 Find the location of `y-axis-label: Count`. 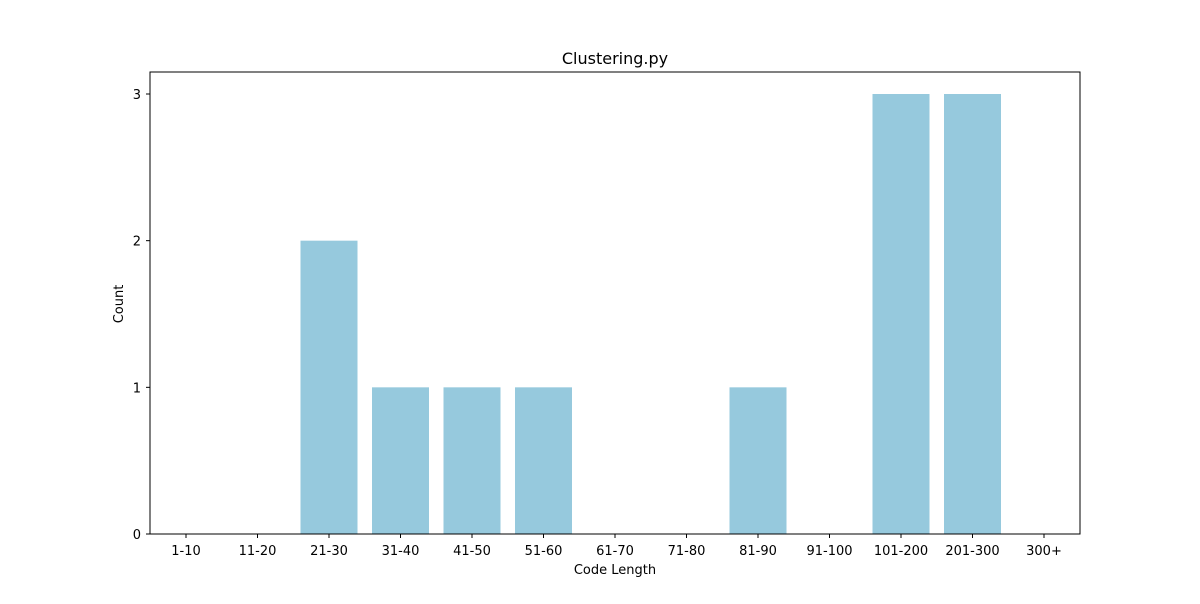

y-axis-label: Count is located at coordinates (119, 304).